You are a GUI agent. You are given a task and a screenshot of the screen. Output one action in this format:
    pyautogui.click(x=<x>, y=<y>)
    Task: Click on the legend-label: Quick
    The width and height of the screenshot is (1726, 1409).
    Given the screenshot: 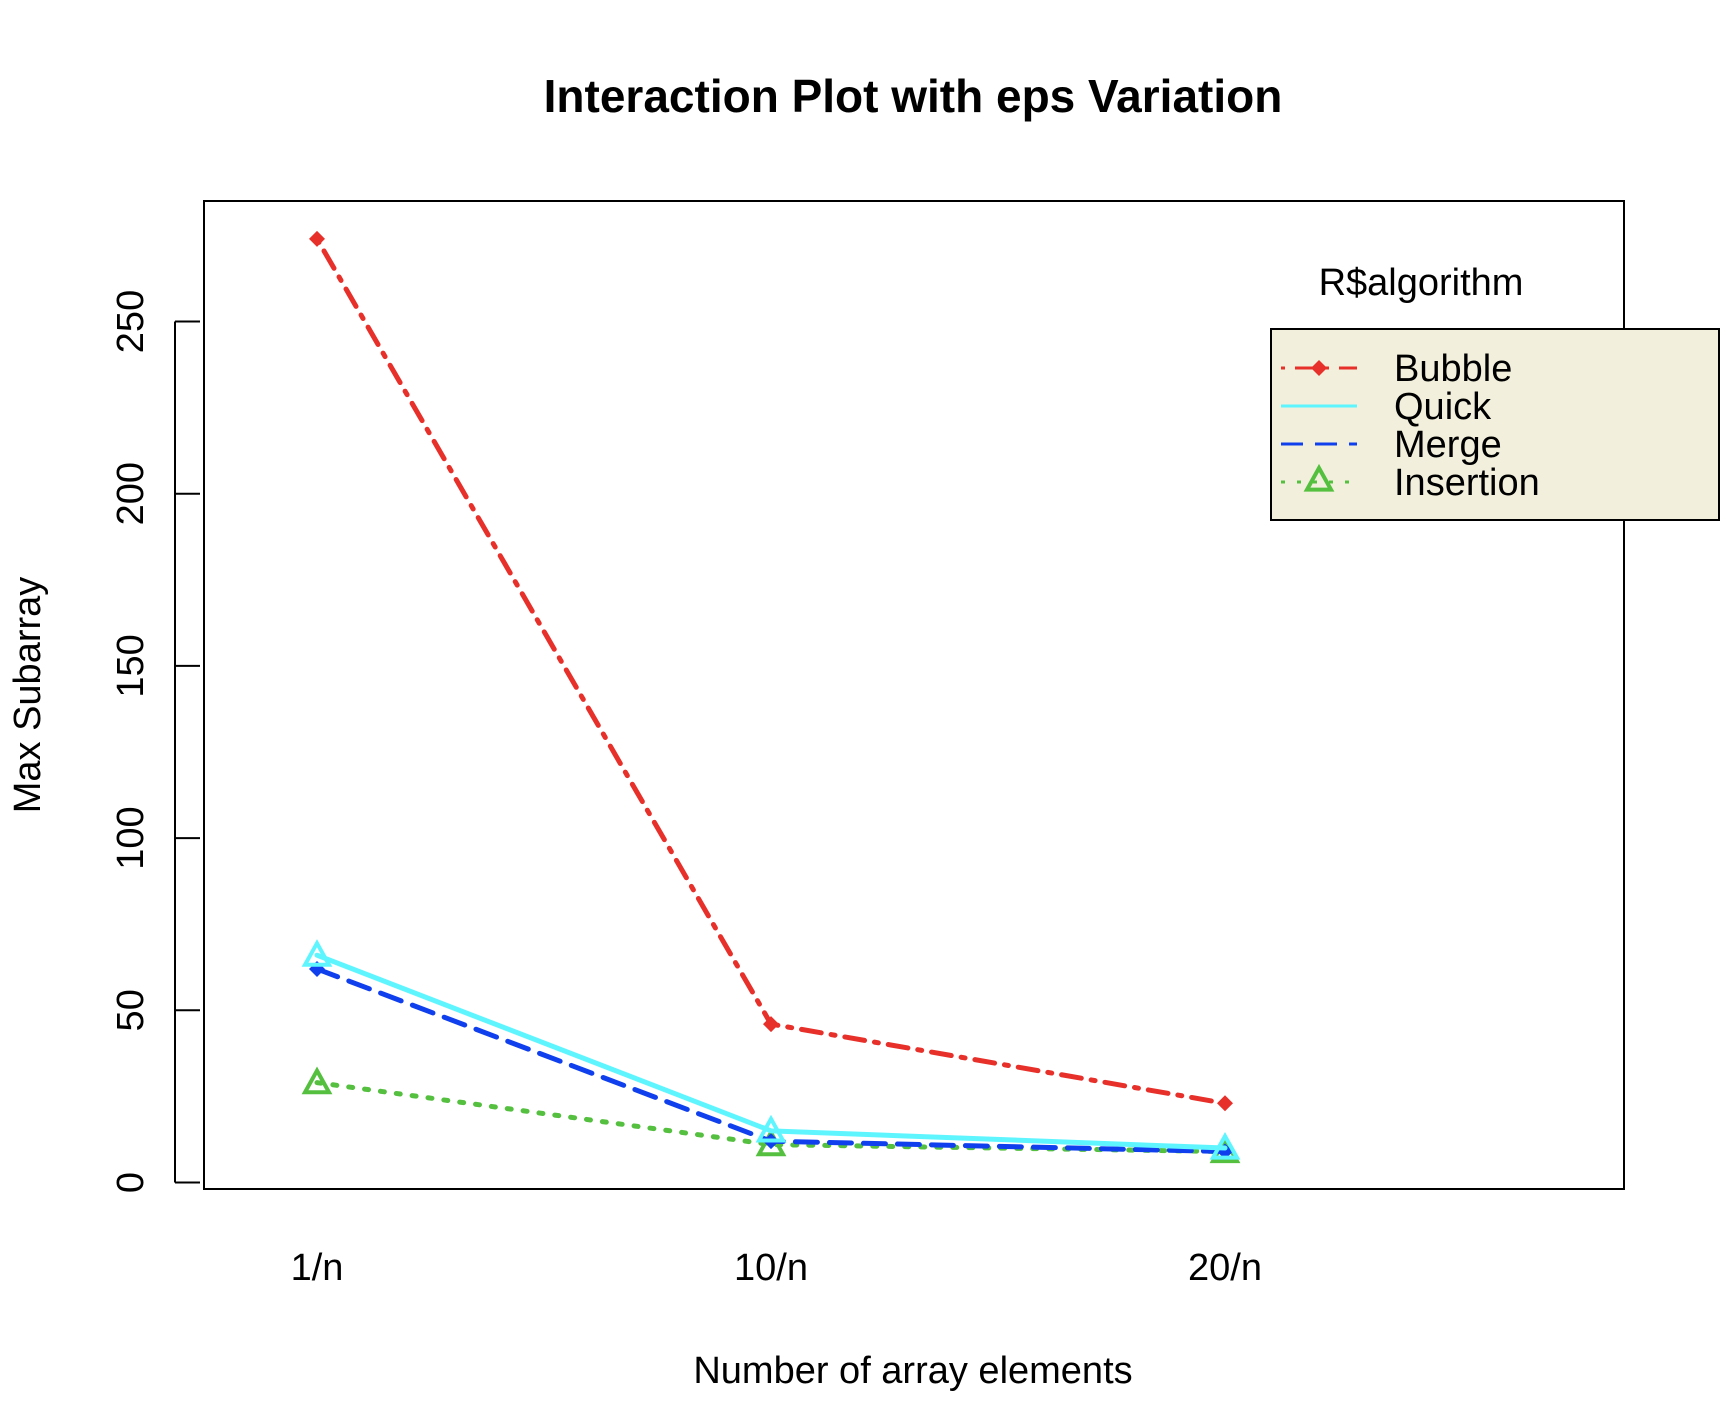 What is the action you would take?
    pyautogui.click(x=1443, y=407)
    